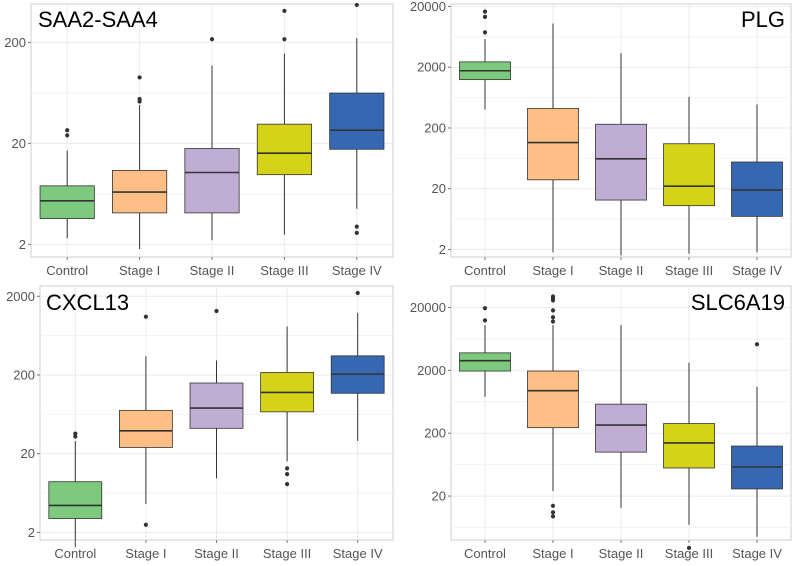  I want to click on chart-title: PLG, so click(763, 19).